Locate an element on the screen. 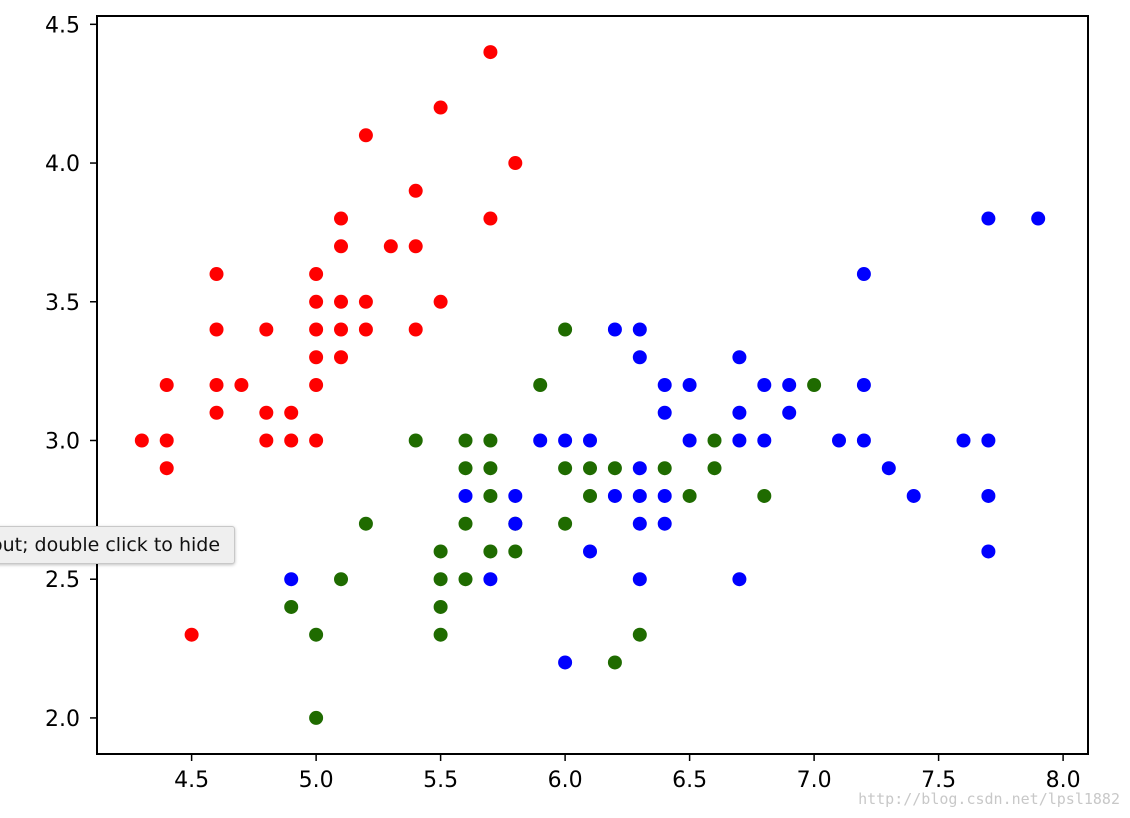  y-tick-label: 2.5 is located at coordinates (62, 580).